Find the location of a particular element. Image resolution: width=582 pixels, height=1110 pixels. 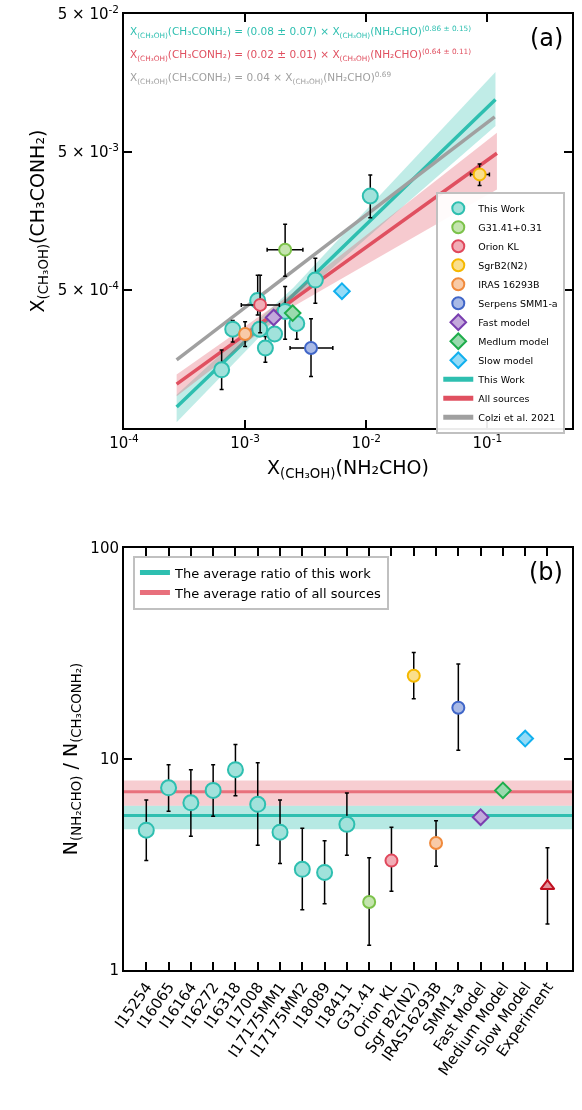

legend-label: All sources is located at coordinates (504, 398).